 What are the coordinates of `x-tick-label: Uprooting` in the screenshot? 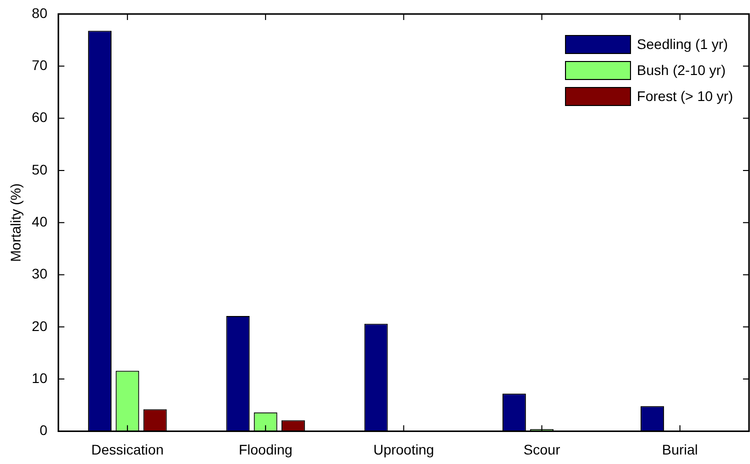 It's located at (403, 449).